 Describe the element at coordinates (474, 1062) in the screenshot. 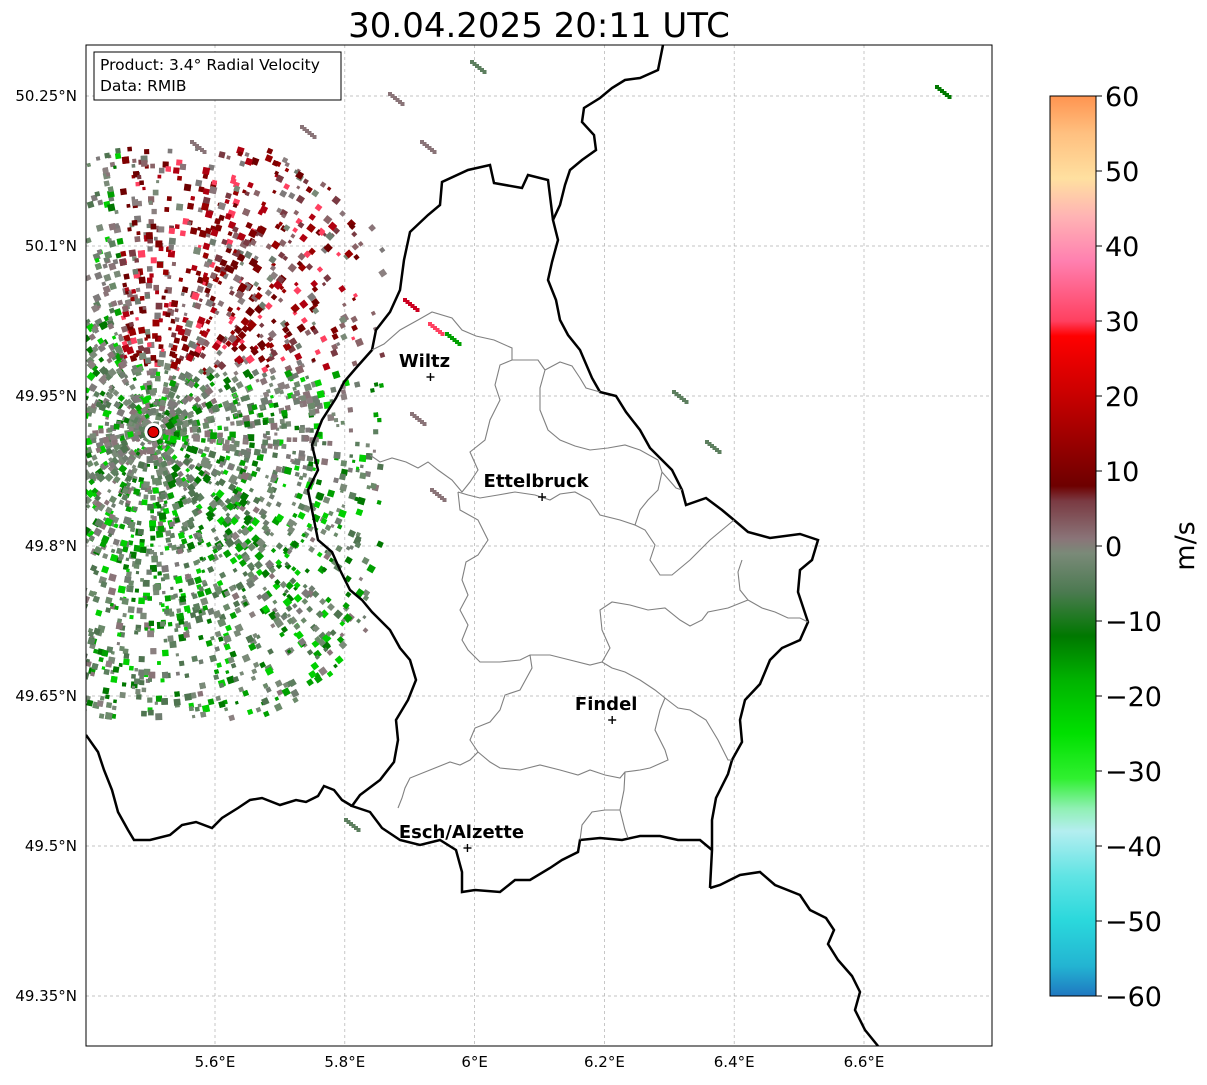

I see `lon-tick-label-2: 6°E` at that location.